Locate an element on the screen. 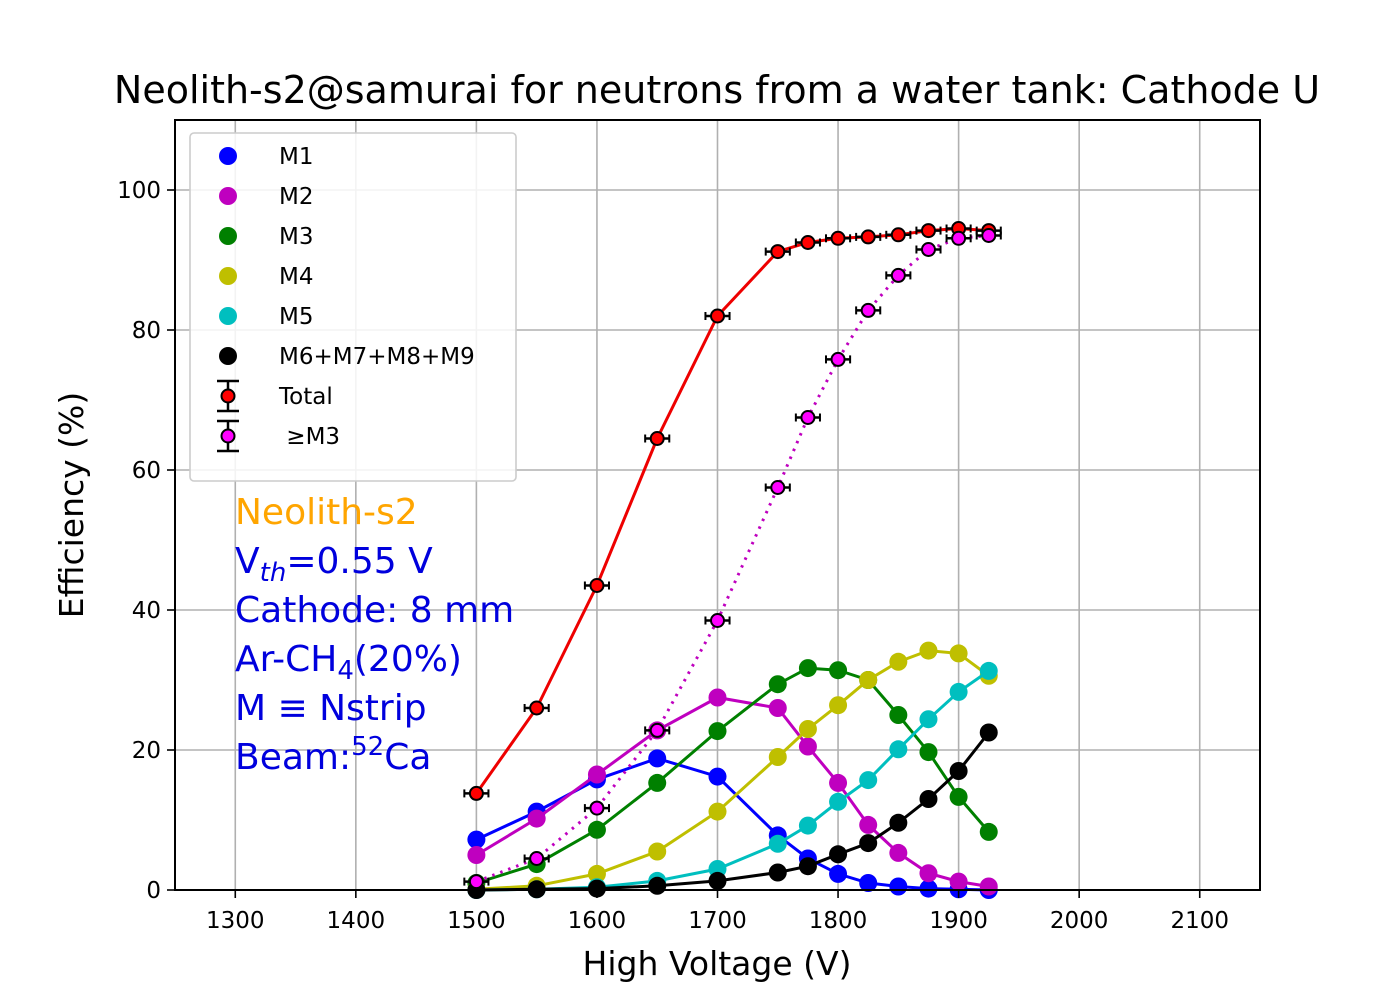  annotation-threshold-sub: th is located at coordinates (273, 573).